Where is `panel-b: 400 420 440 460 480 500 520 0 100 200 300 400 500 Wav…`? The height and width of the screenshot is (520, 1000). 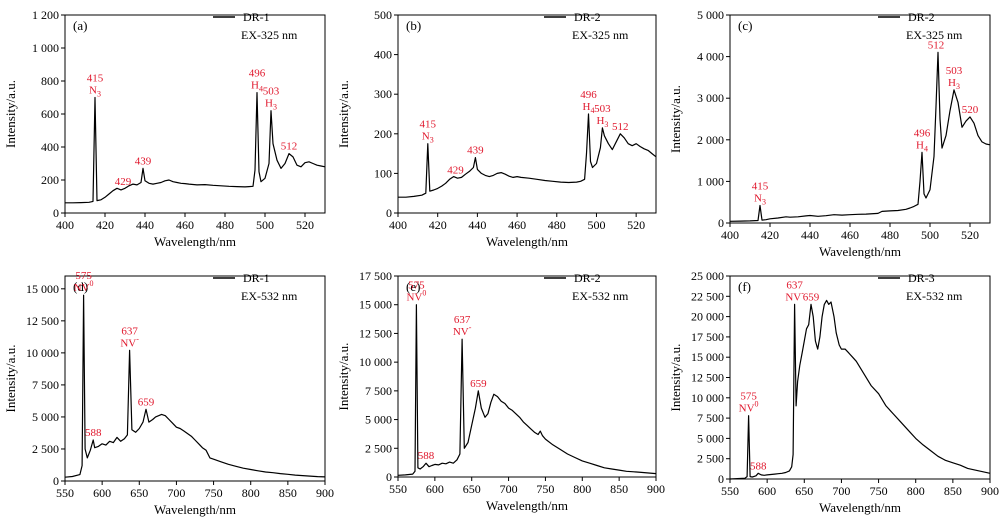 panel-b: 400 420 440 460 480 500 520 0 100 200 300 400 500 Wav… is located at coordinates (496, 128).